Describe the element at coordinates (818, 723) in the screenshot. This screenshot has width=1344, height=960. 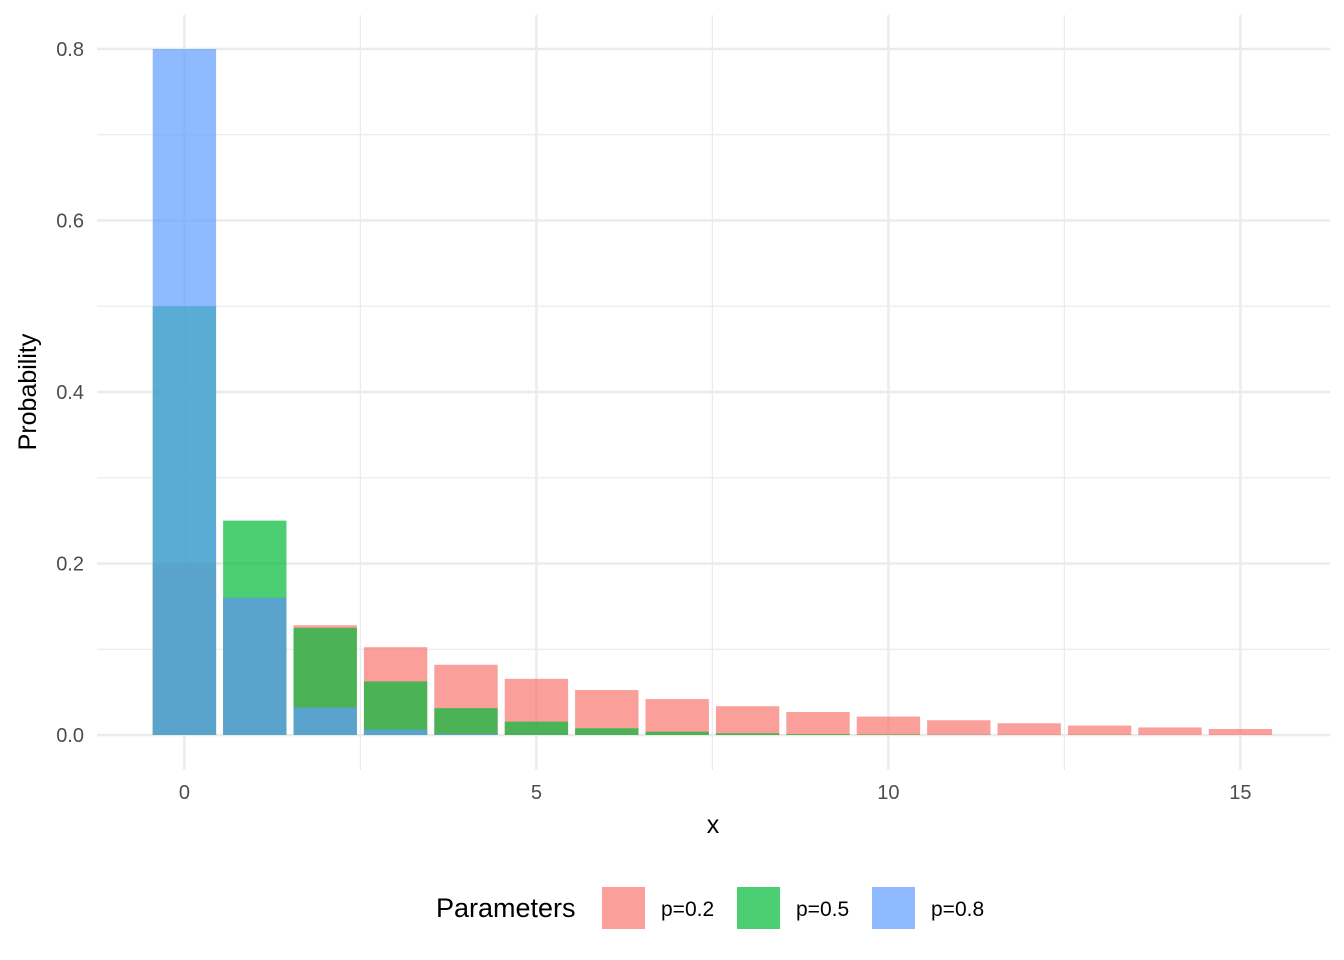
I see `bar-p=0.2-x9` at that location.